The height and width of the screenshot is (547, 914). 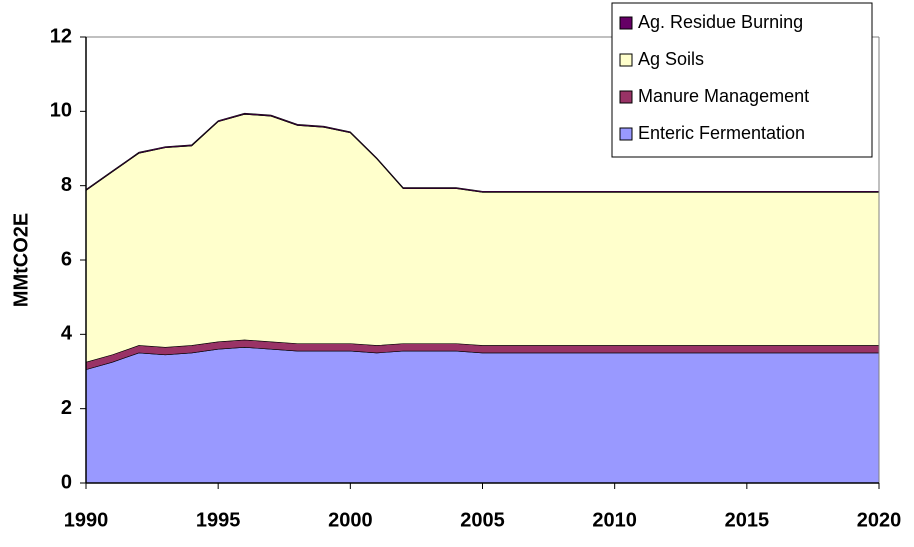 I want to click on y-axis-label: MMtCO2E, so click(x=21, y=260).